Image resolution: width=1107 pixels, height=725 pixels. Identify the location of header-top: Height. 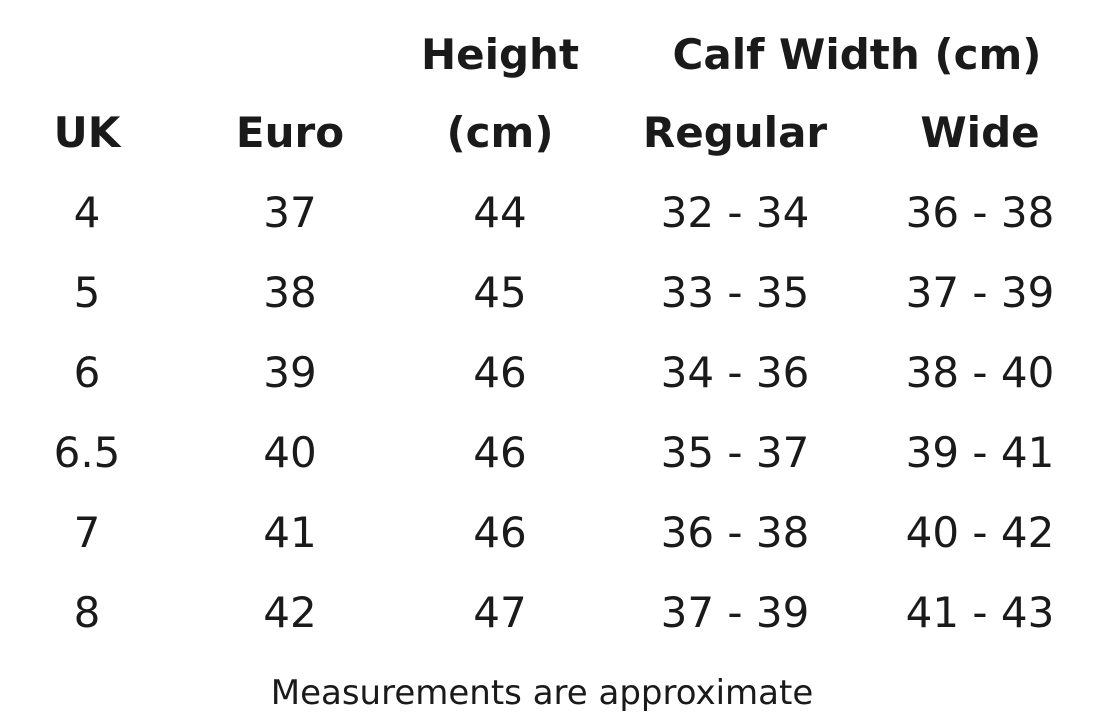
(500, 54).